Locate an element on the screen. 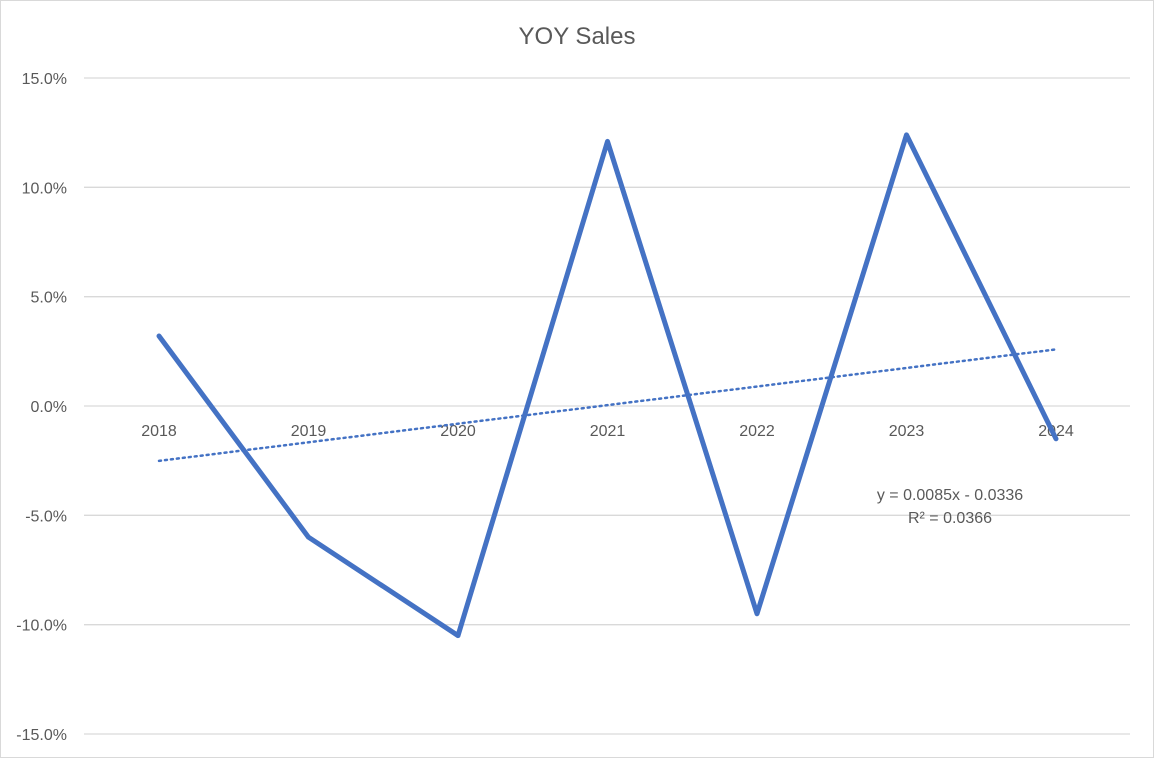  trendline-group is located at coordinates (607, 405).